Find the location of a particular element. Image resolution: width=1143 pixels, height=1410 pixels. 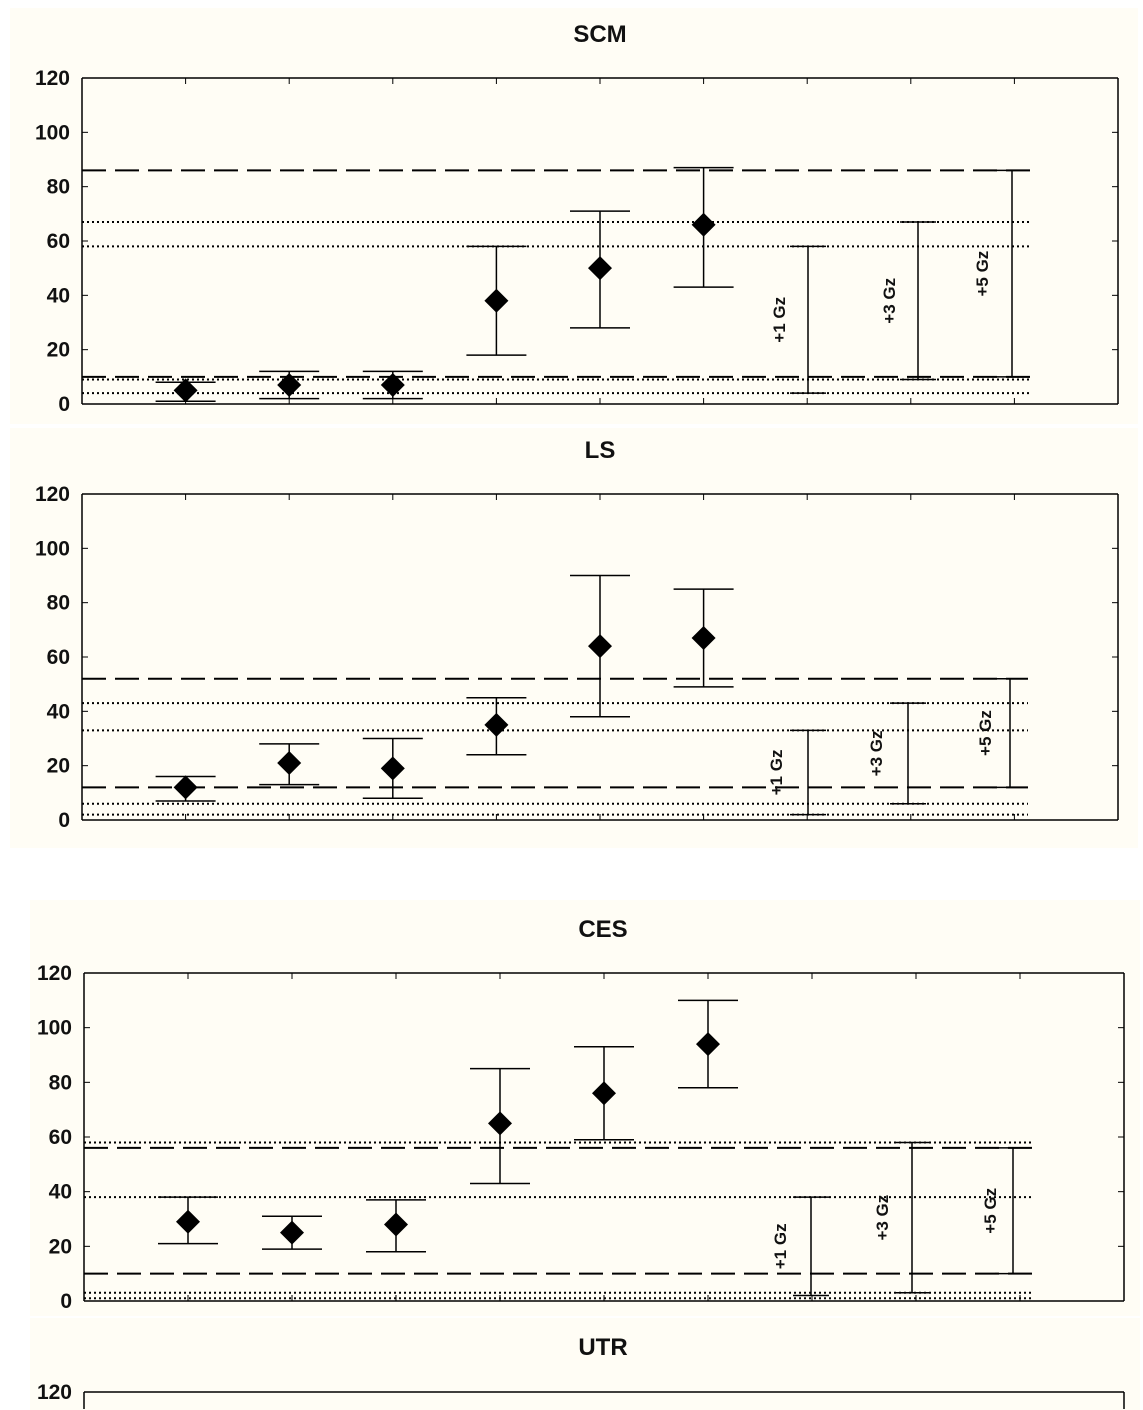

panel-1-title: SCM is located at coordinates (599, 34).